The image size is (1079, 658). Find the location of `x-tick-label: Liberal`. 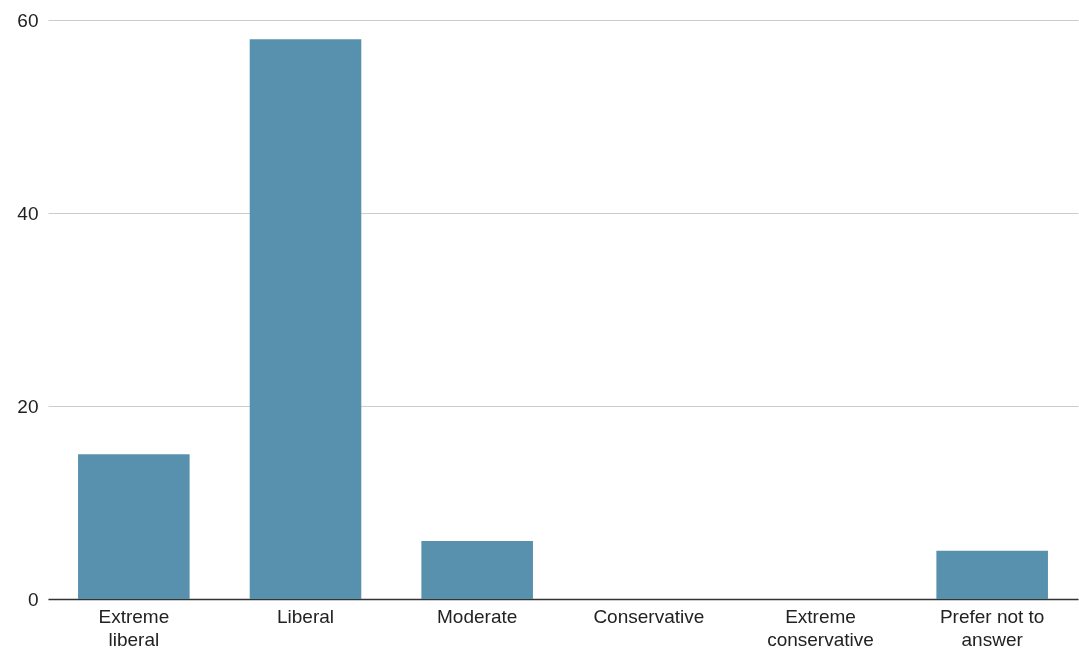

x-tick-label: Liberal is located at coordinates (305, 616).